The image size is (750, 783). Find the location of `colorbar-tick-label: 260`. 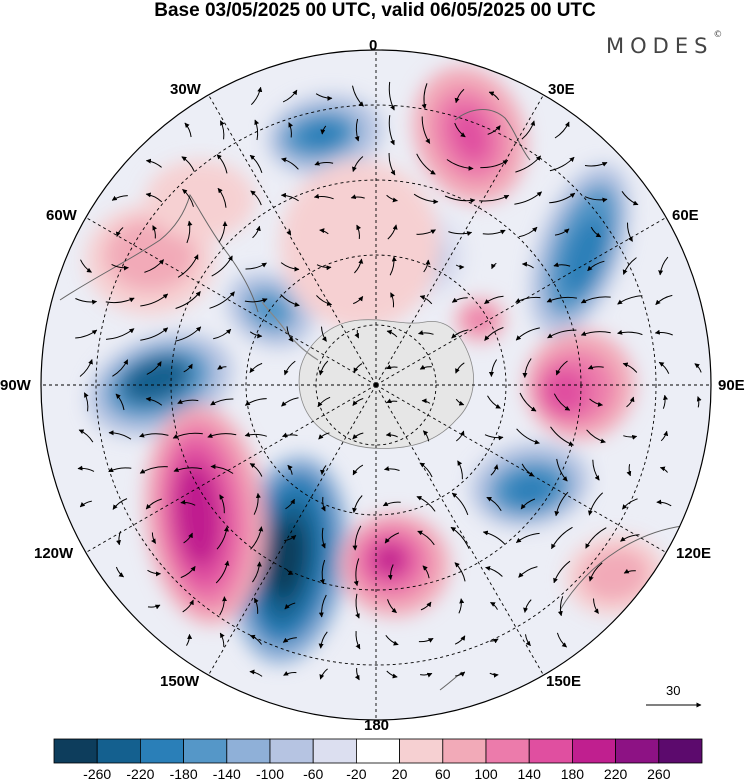

colorbar-tick-label: 260 is located at coordinates (659, 774).